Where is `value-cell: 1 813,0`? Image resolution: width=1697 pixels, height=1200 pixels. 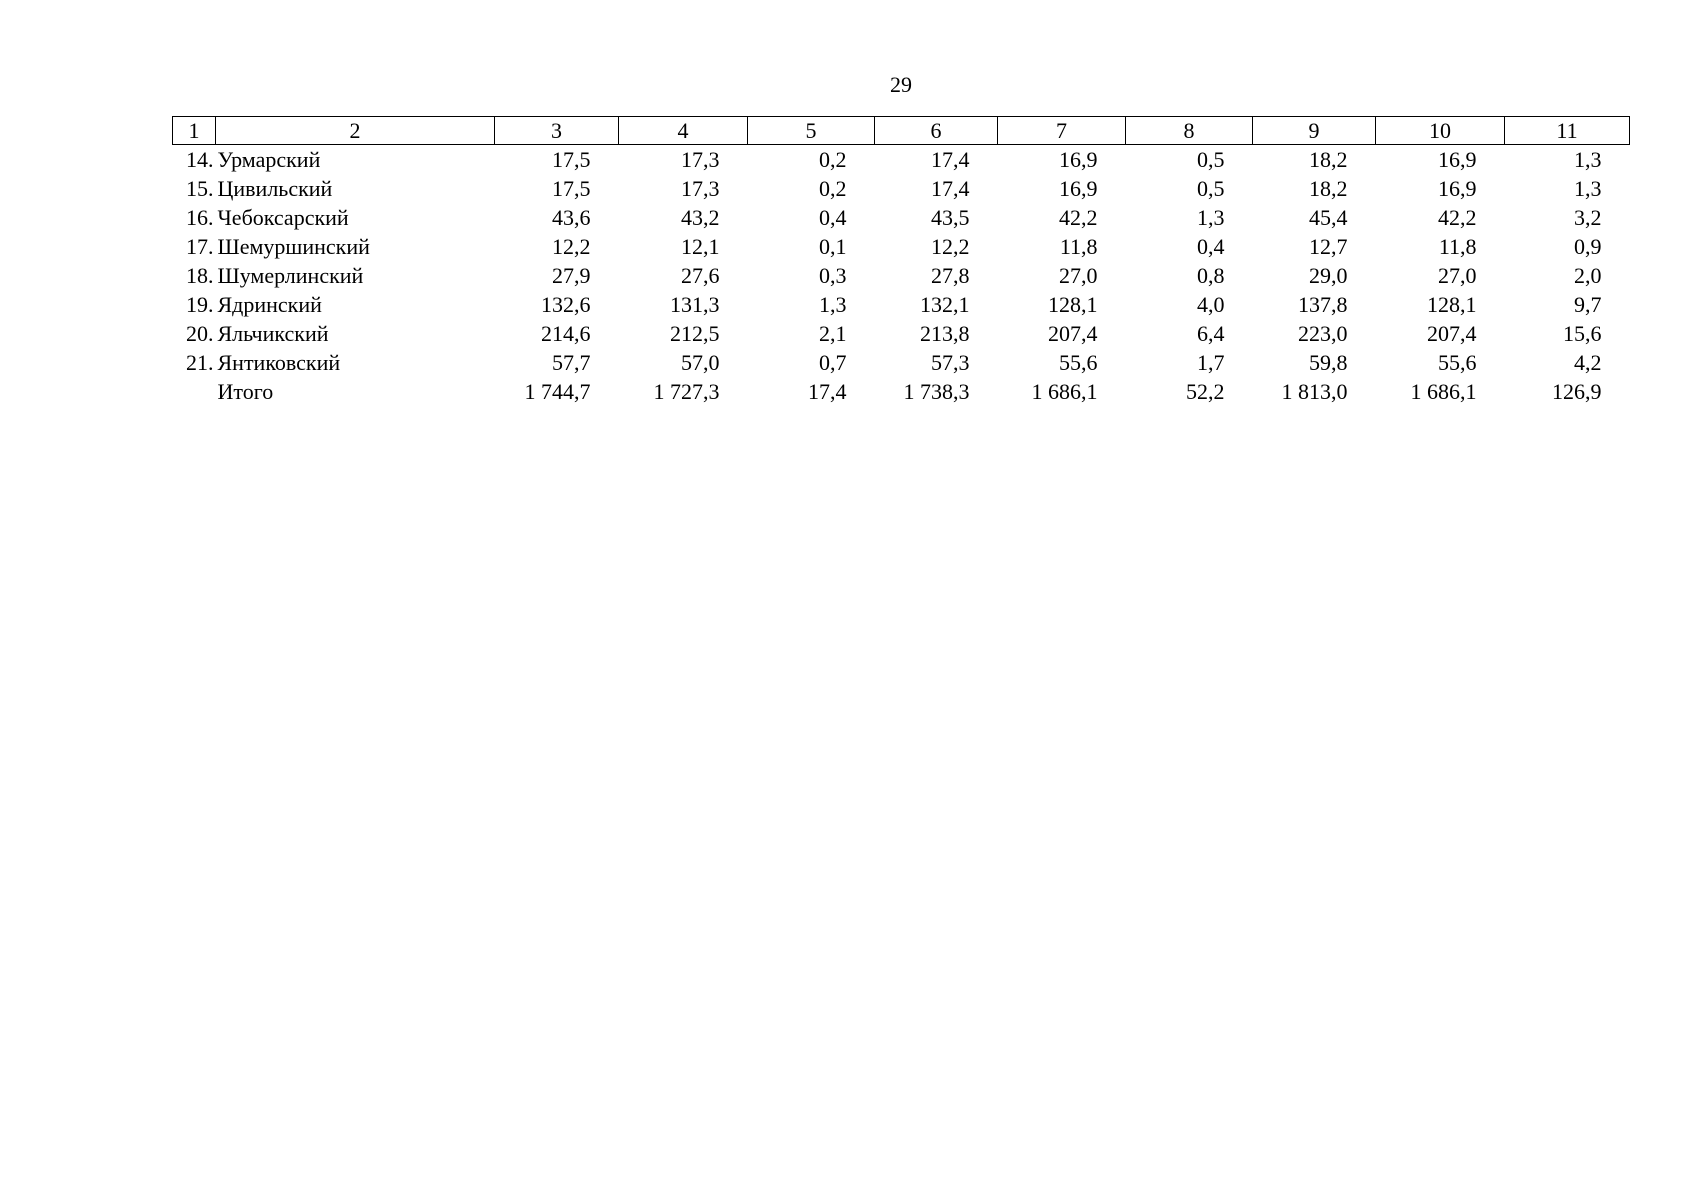
value-cell: 1 813,0 is located at coordinates (1314, 391).